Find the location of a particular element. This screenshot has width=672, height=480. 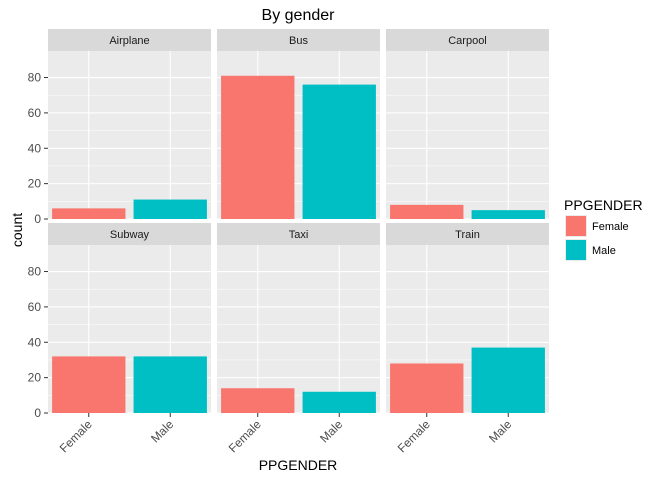

legend-label-male: Male is located at coordinates (604, 251).